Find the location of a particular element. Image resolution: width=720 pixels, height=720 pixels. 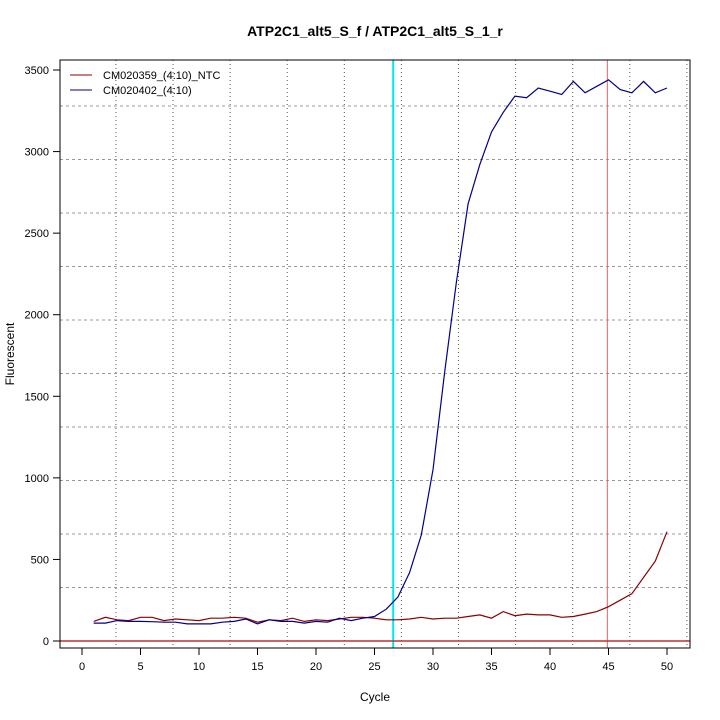

y-tick-label: 2000 is located at coordinates (37, 316).